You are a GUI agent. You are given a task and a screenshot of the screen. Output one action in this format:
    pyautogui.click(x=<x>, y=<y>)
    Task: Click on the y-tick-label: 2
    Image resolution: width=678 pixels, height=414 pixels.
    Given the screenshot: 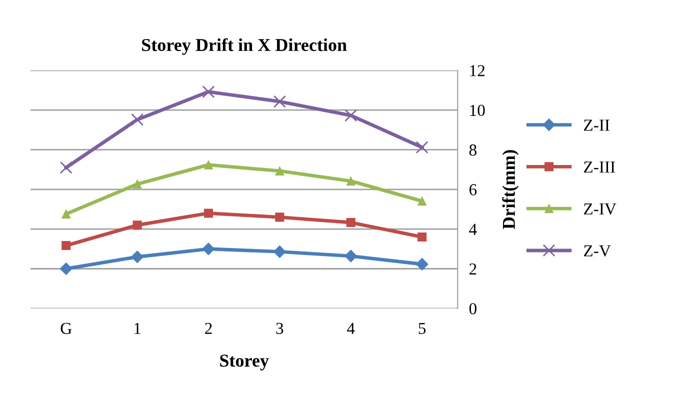 What is the action you would take?
    pyautogui.click(x=472, y=269)
    